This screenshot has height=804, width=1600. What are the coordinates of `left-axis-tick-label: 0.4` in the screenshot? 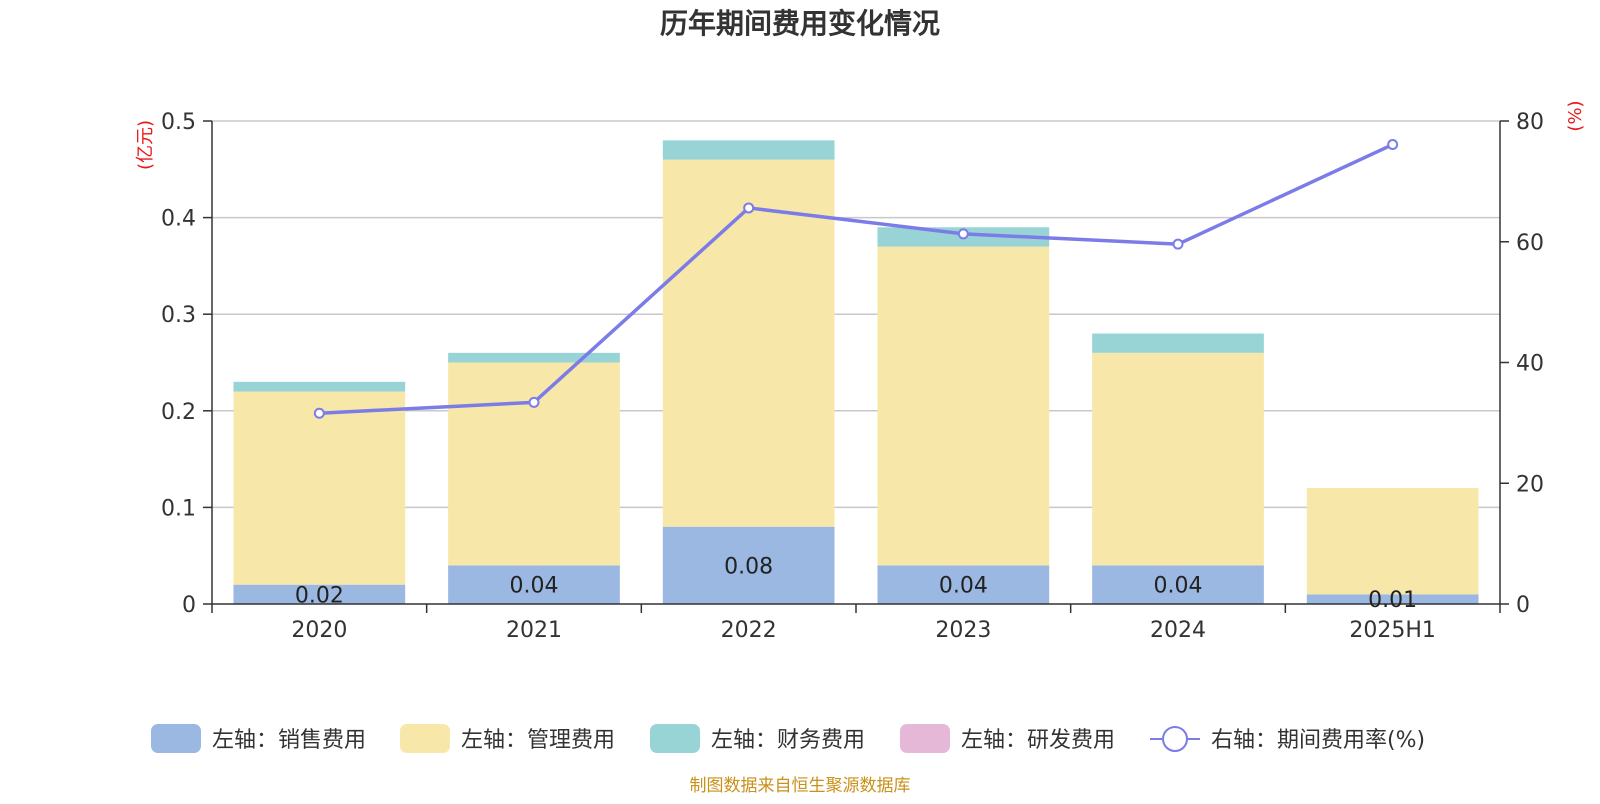 It's located at (178, 219).